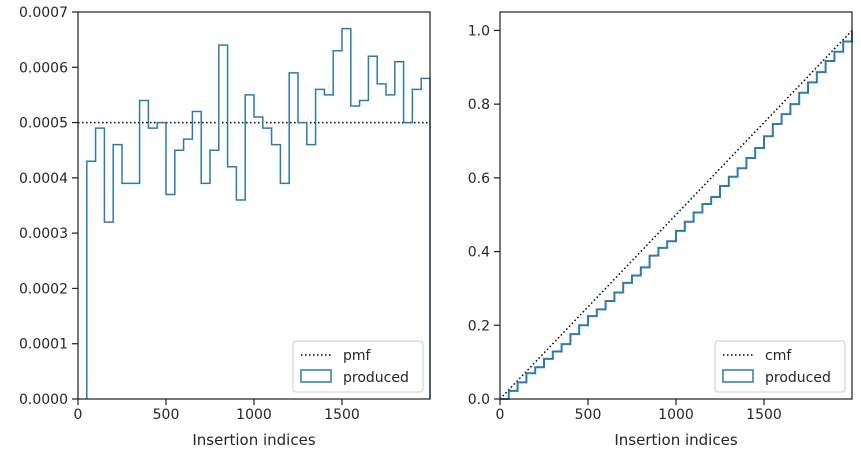  I want to click on right-x-tick-label: 0, so click(500, 415).